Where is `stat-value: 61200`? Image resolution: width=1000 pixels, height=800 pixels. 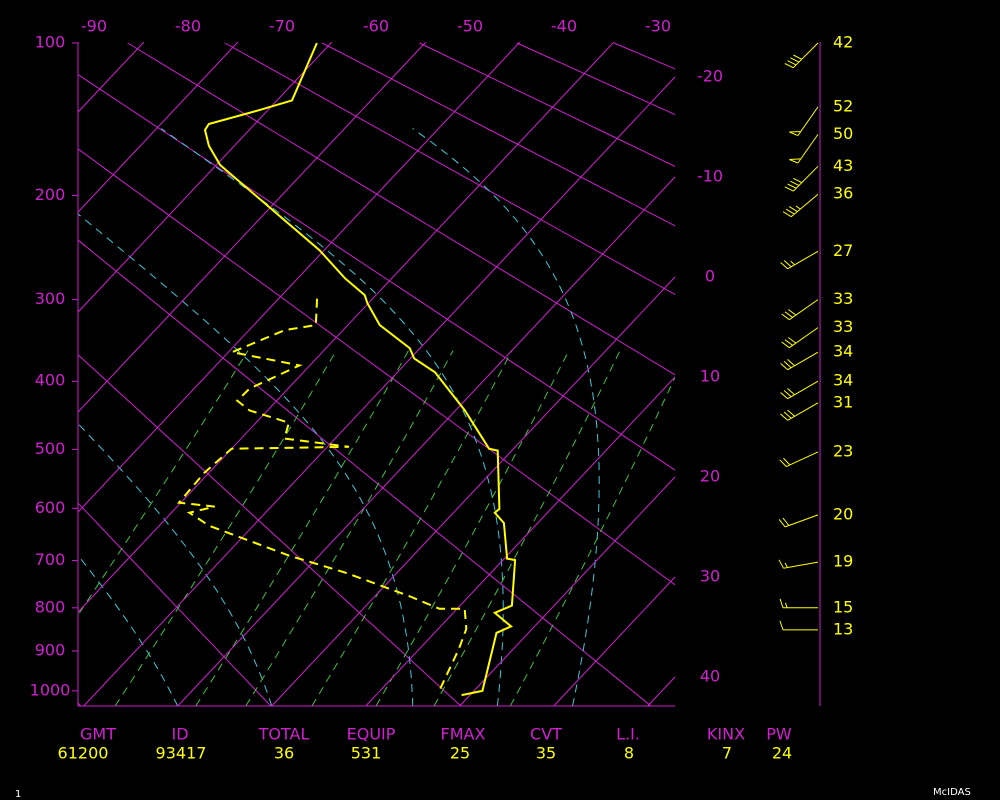
stat-value: 61200 is located at coordinates (83, 753).